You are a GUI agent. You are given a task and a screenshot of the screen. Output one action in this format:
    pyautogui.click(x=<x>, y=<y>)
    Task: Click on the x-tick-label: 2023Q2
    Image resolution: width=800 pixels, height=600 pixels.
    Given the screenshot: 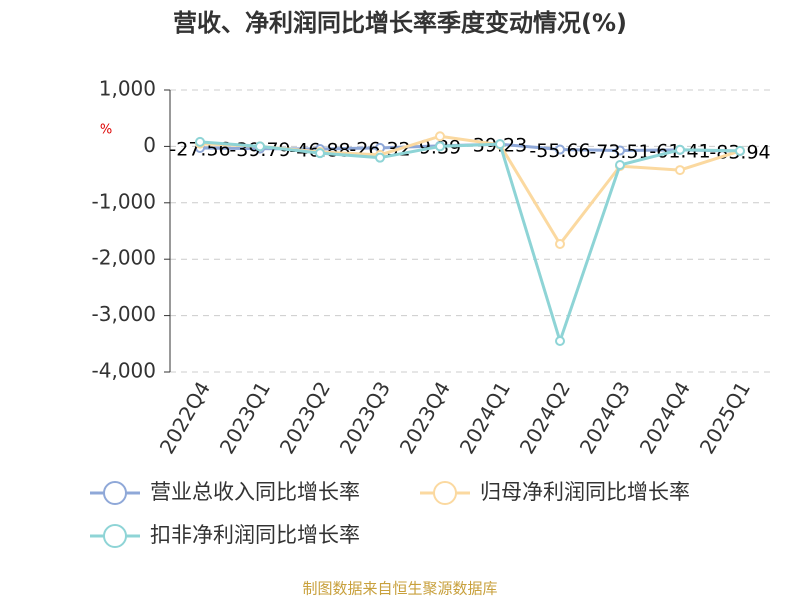 What is the action you would take?
    pyautogui.click(x=305, y=417)
    